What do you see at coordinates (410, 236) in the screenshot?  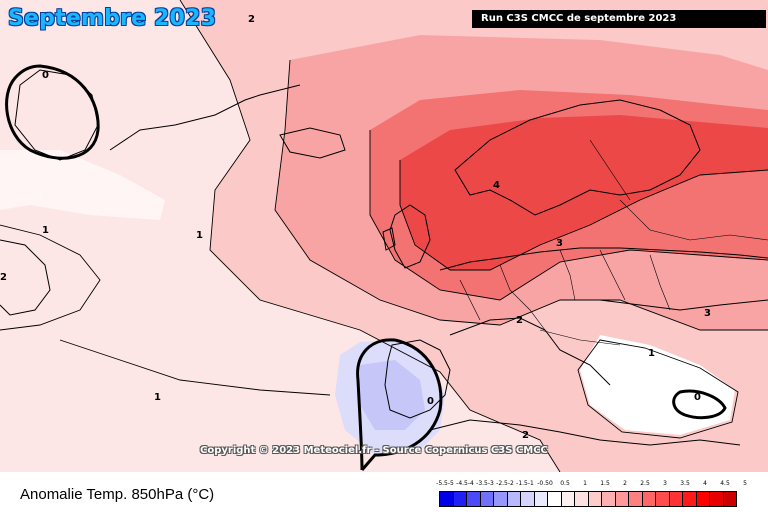 I see `coast-britain` at bounding box center [410, 236].